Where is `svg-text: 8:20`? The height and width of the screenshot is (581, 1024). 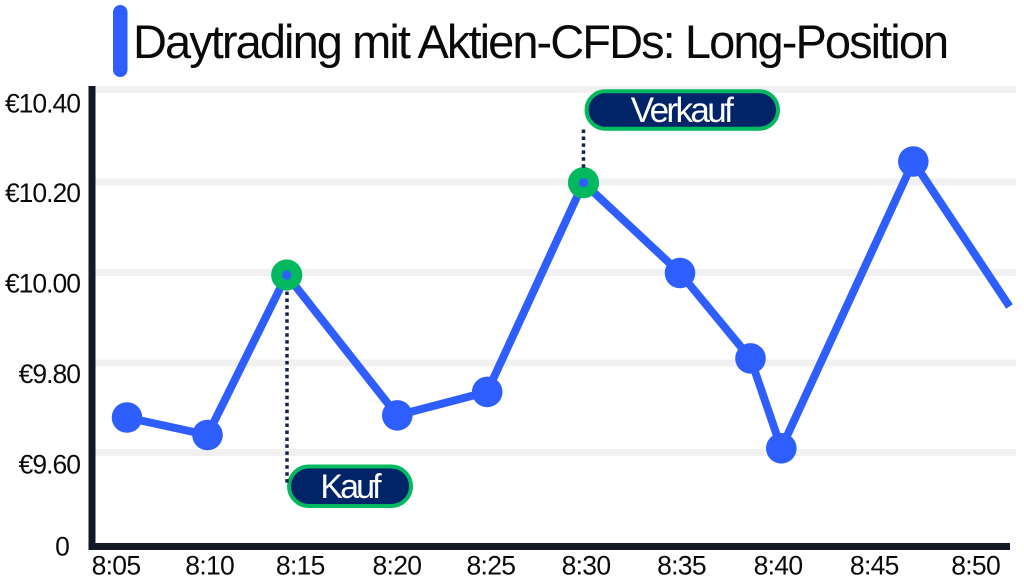
svg-text: 8:20 is located at coordinates (397, 566).